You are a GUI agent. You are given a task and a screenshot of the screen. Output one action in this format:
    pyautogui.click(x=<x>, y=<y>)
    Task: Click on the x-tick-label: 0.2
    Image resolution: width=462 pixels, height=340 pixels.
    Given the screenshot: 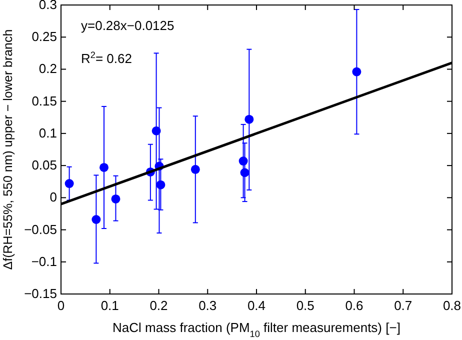 What is the action you would take?
    pyautogui.click(x=159, y=305)
    